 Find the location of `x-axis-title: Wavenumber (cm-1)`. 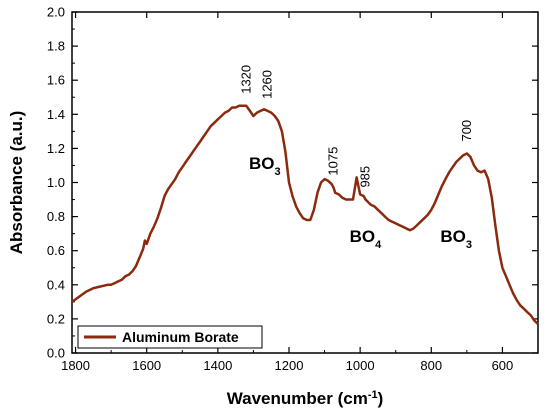

x-axis-title: Wavenumber (cm-1) is located at coordinates (305, 398).